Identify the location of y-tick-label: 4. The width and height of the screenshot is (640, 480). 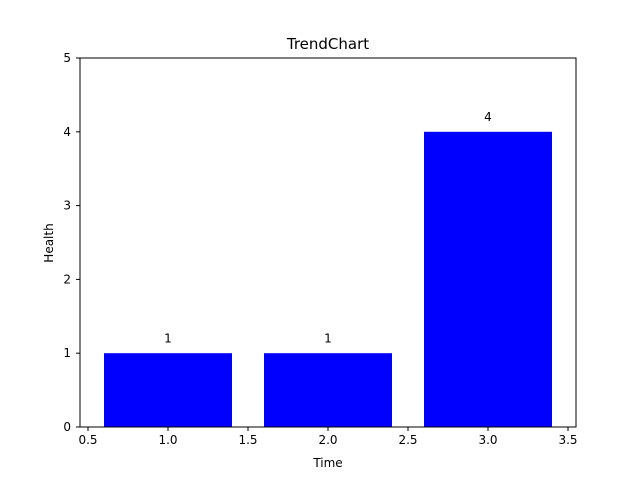
(67, 132).